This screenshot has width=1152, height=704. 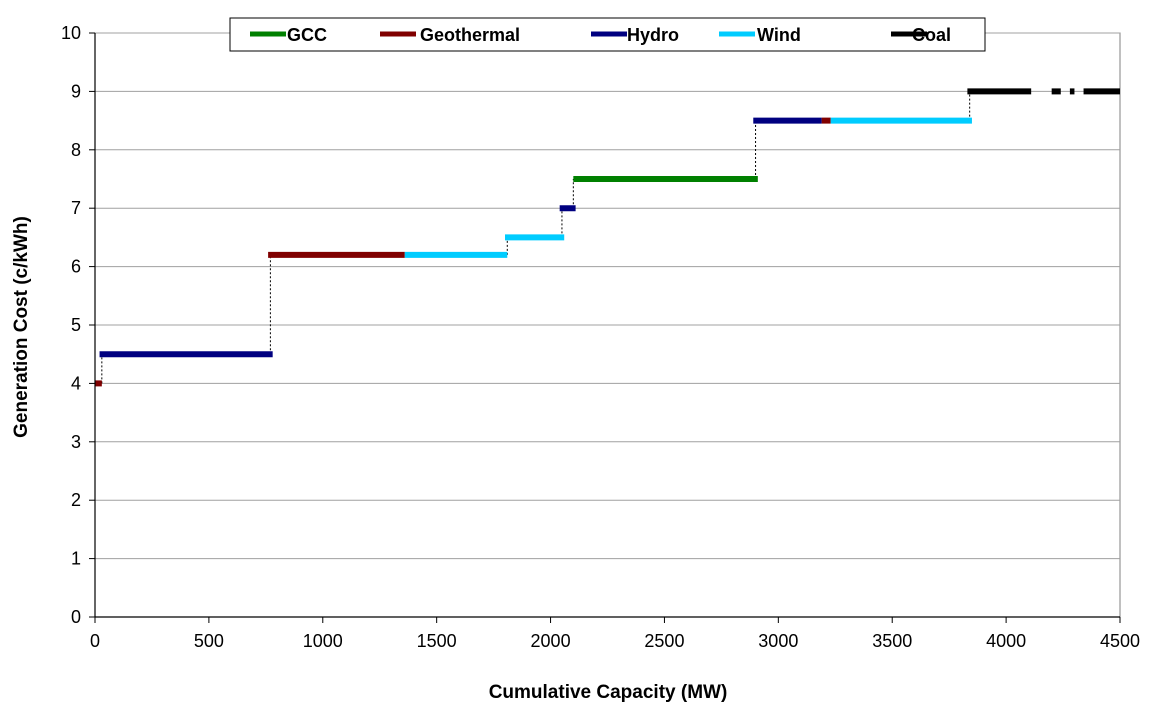 What do you see at coordinates (779, 35) in the screenshot?
I see `legend-label: Wind` at bounding box center [779, 35].